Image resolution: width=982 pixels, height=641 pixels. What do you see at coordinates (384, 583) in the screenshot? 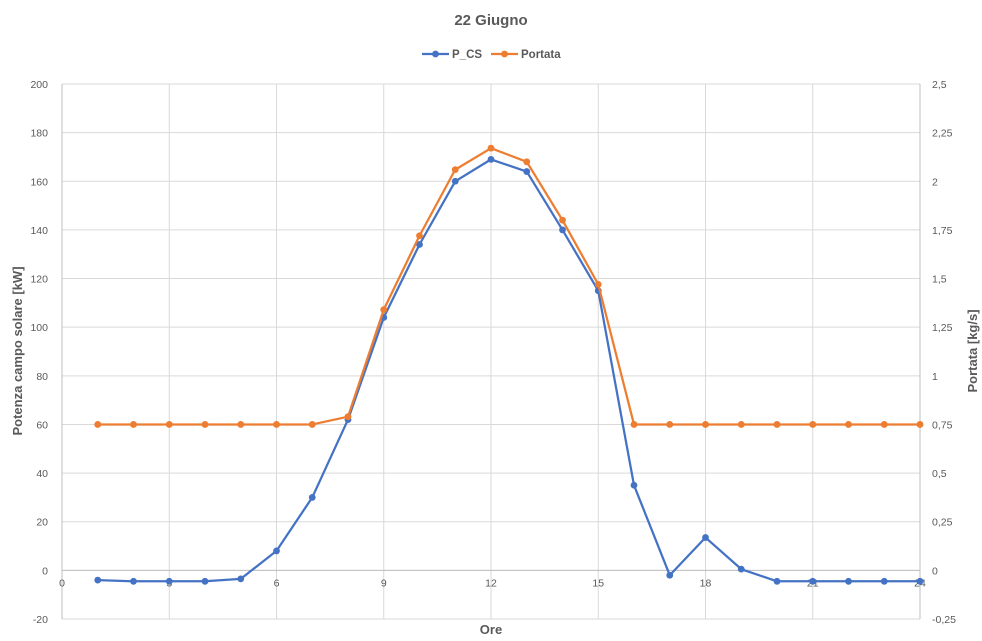
I see `x-tick-label: 9` at bounding box center [384, 583].